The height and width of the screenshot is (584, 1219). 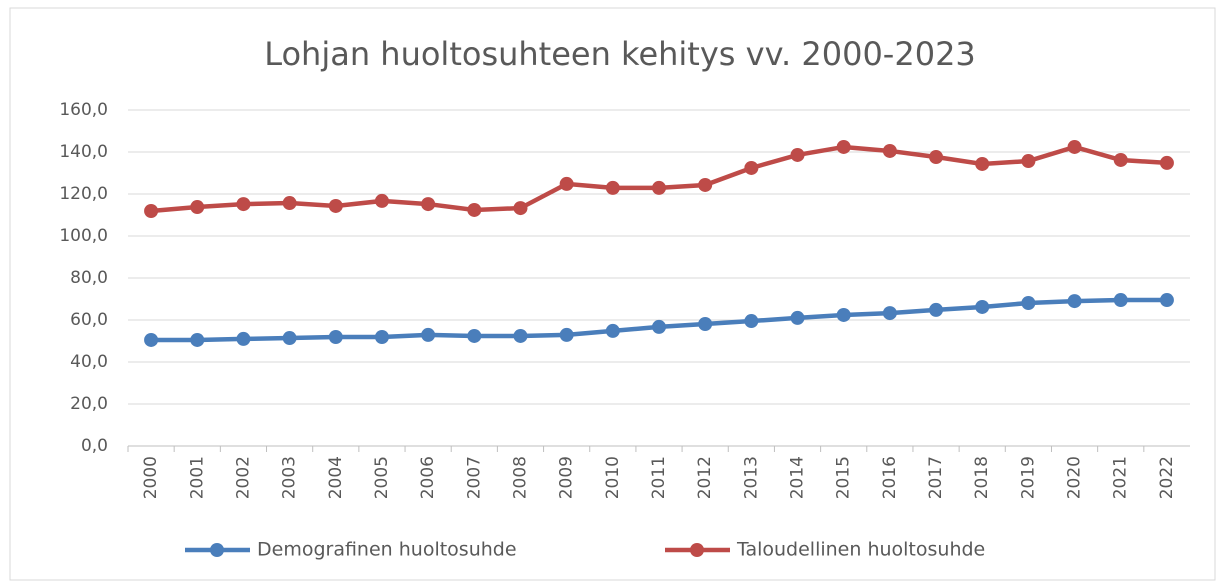 What do you see at coordinates (428, 477) in the screenshot?
I see `x-tick-label: 2006` at bounding box center [428, 477].